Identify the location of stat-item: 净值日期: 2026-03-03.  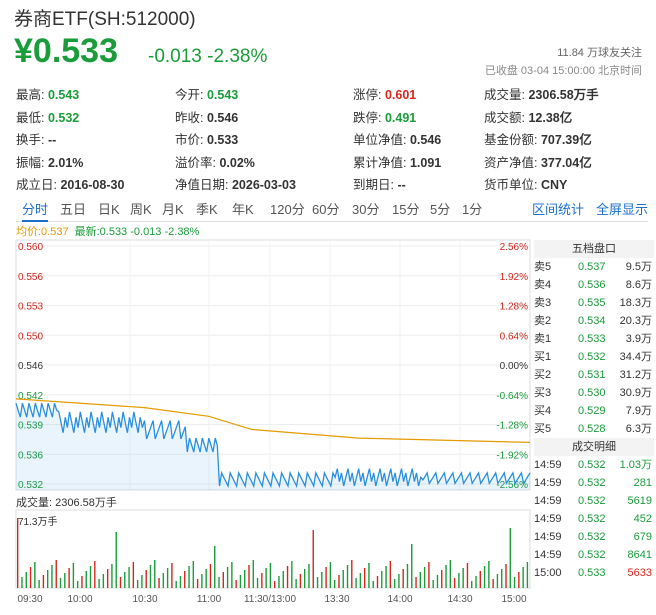
(235, 183).